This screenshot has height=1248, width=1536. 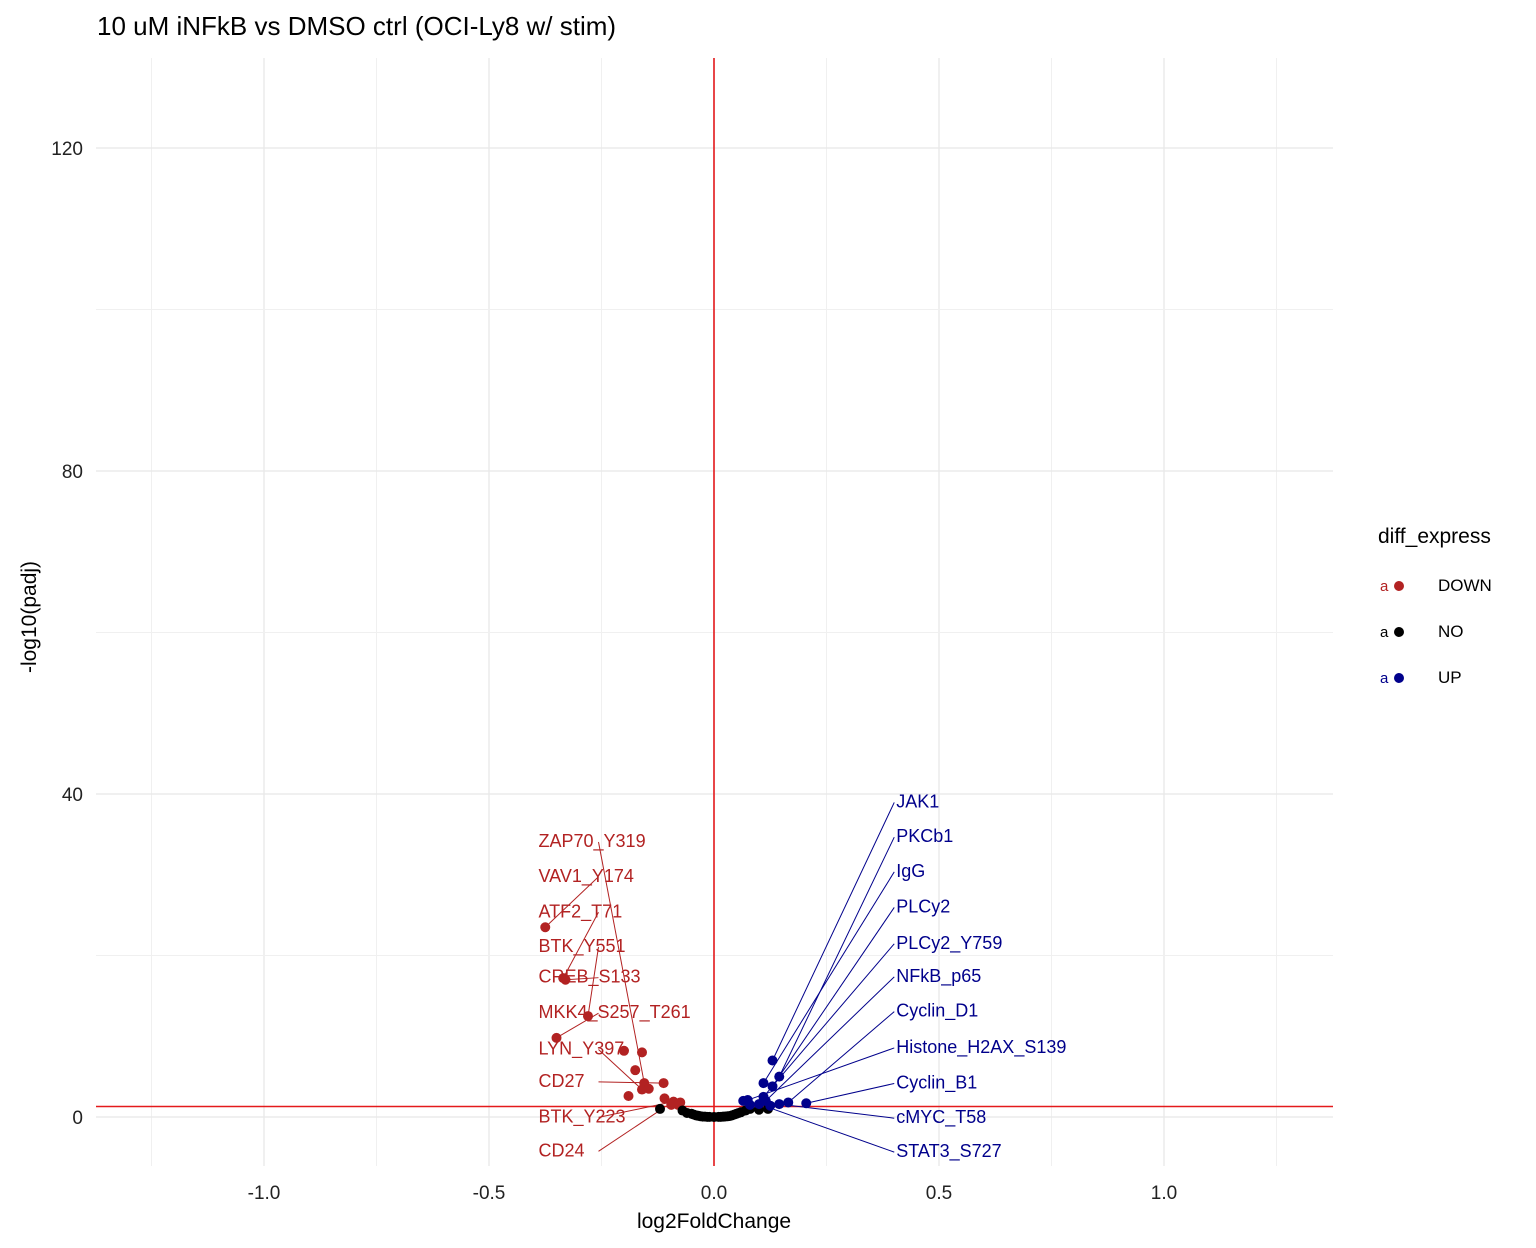 I want to click on point-label: Cyclin_D1, so click(x=937, y=1011).